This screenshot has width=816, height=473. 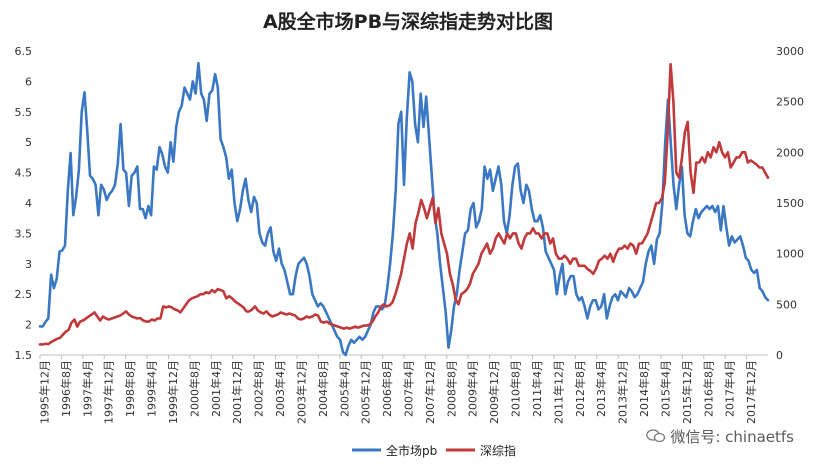 I want to click on wechat-icon, so click(x=656, y=436).